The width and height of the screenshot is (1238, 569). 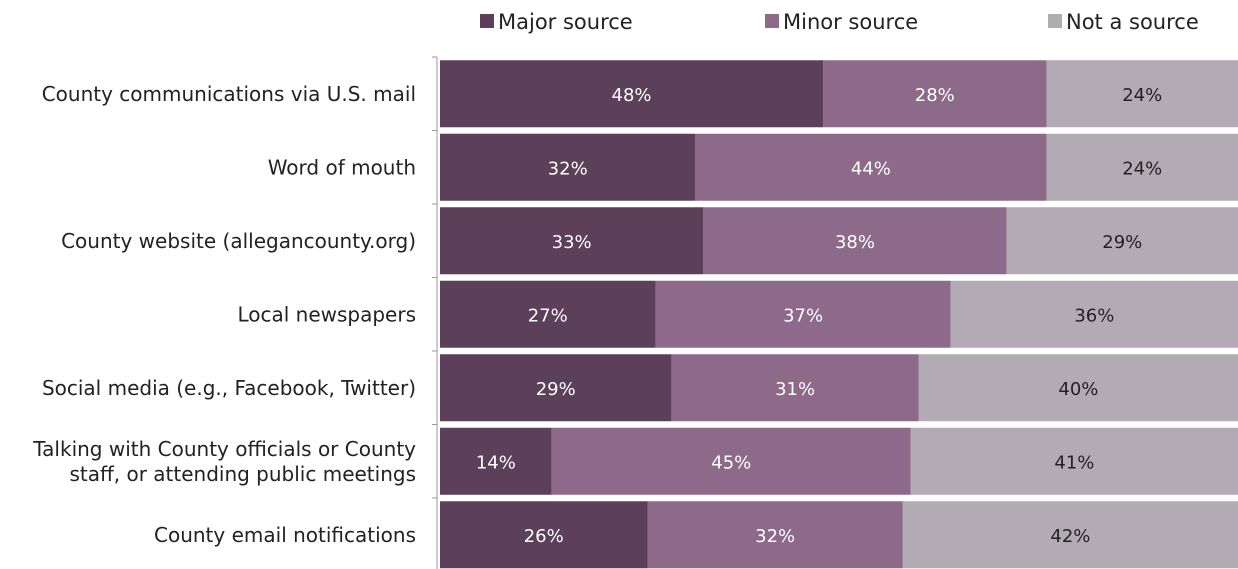 I want to click on category-label-5: Social media (e.g., Facebook, Twitter), so click(x=229, y=388).